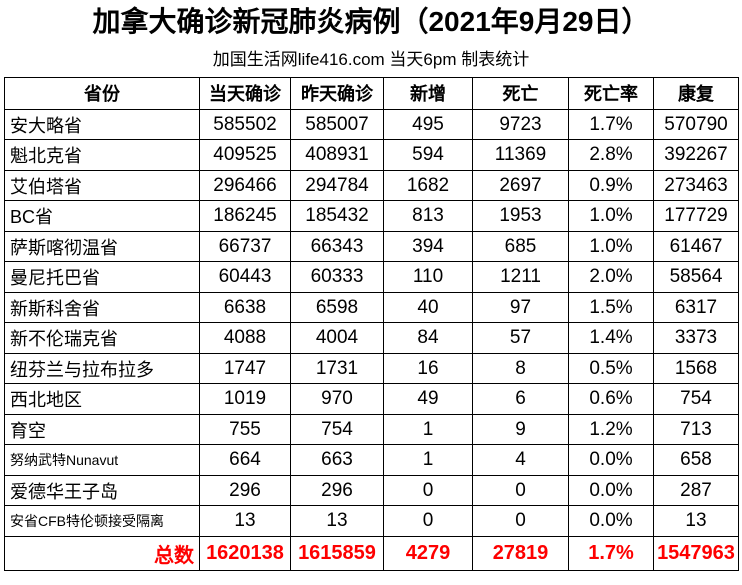 This screenshot has height=585, width=742. I want to click on table-row: 纽芬兰与拉布拉多 1747 1731 16 8 0.5% 1568, so click(371, 368).